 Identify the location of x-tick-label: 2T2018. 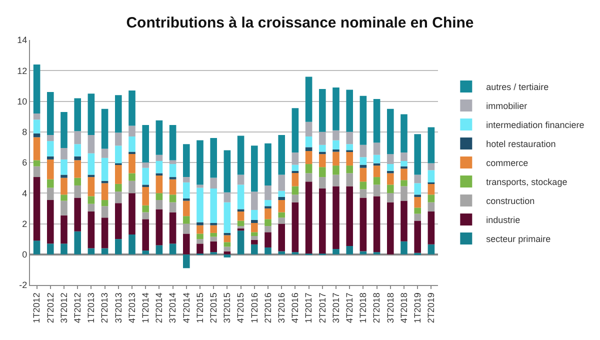
(377, 308).